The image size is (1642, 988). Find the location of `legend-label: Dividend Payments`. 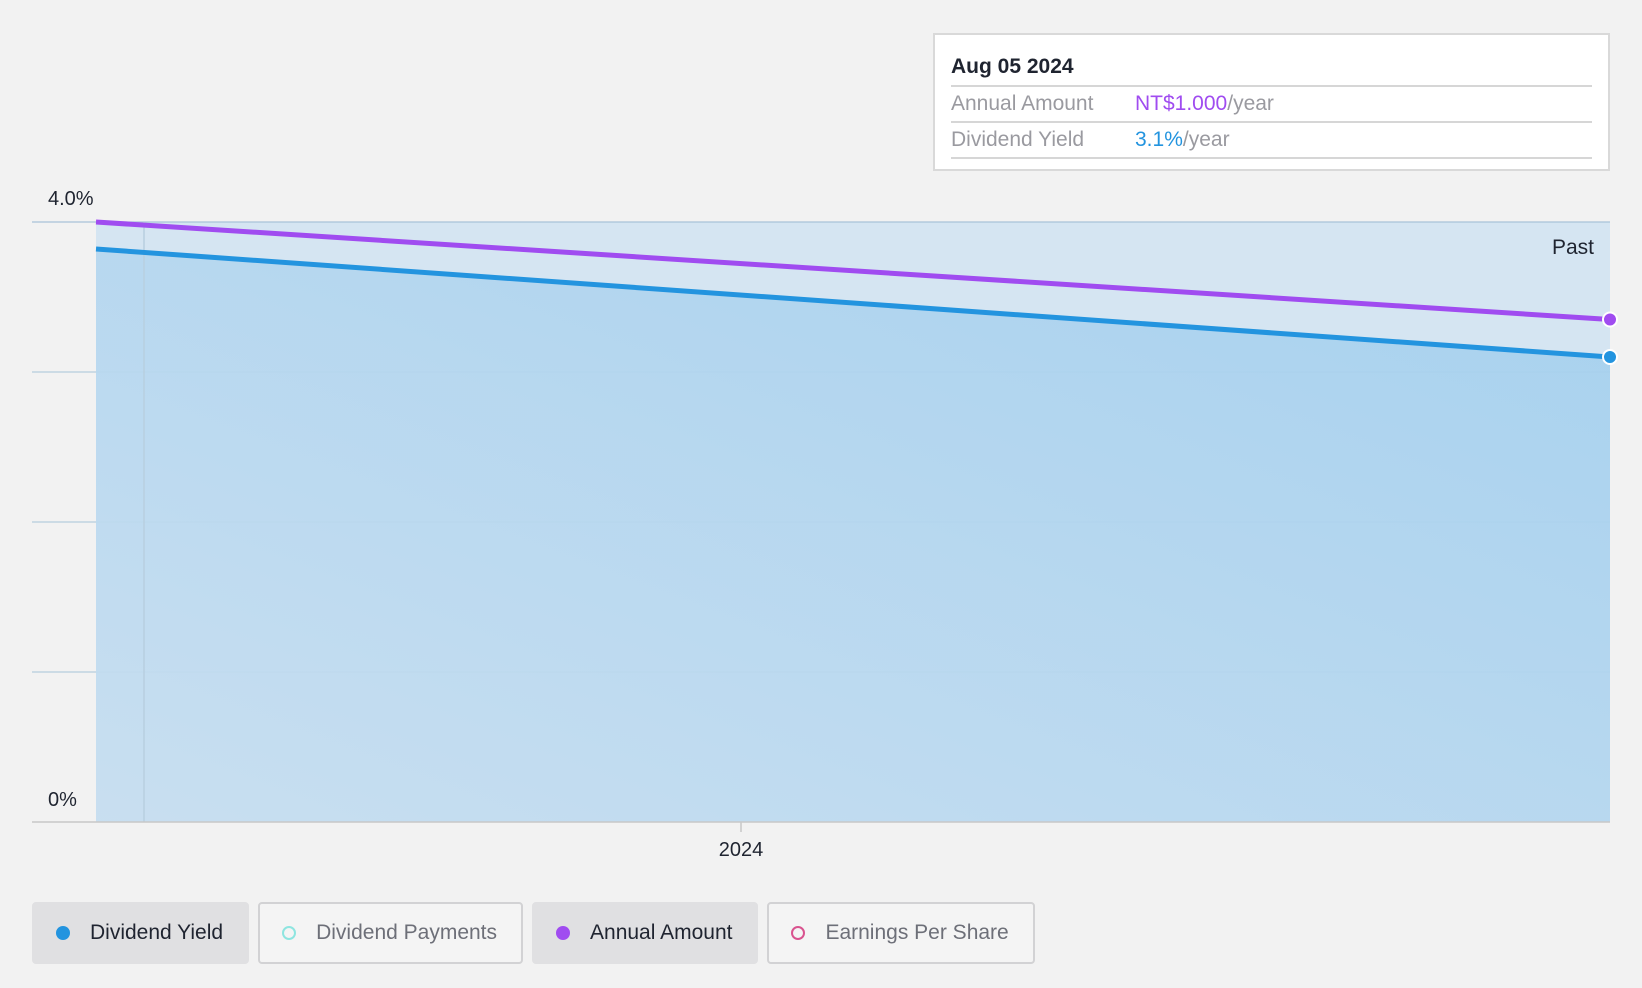

legend-label: Dividend Payments is located at coordinates (407, 932).